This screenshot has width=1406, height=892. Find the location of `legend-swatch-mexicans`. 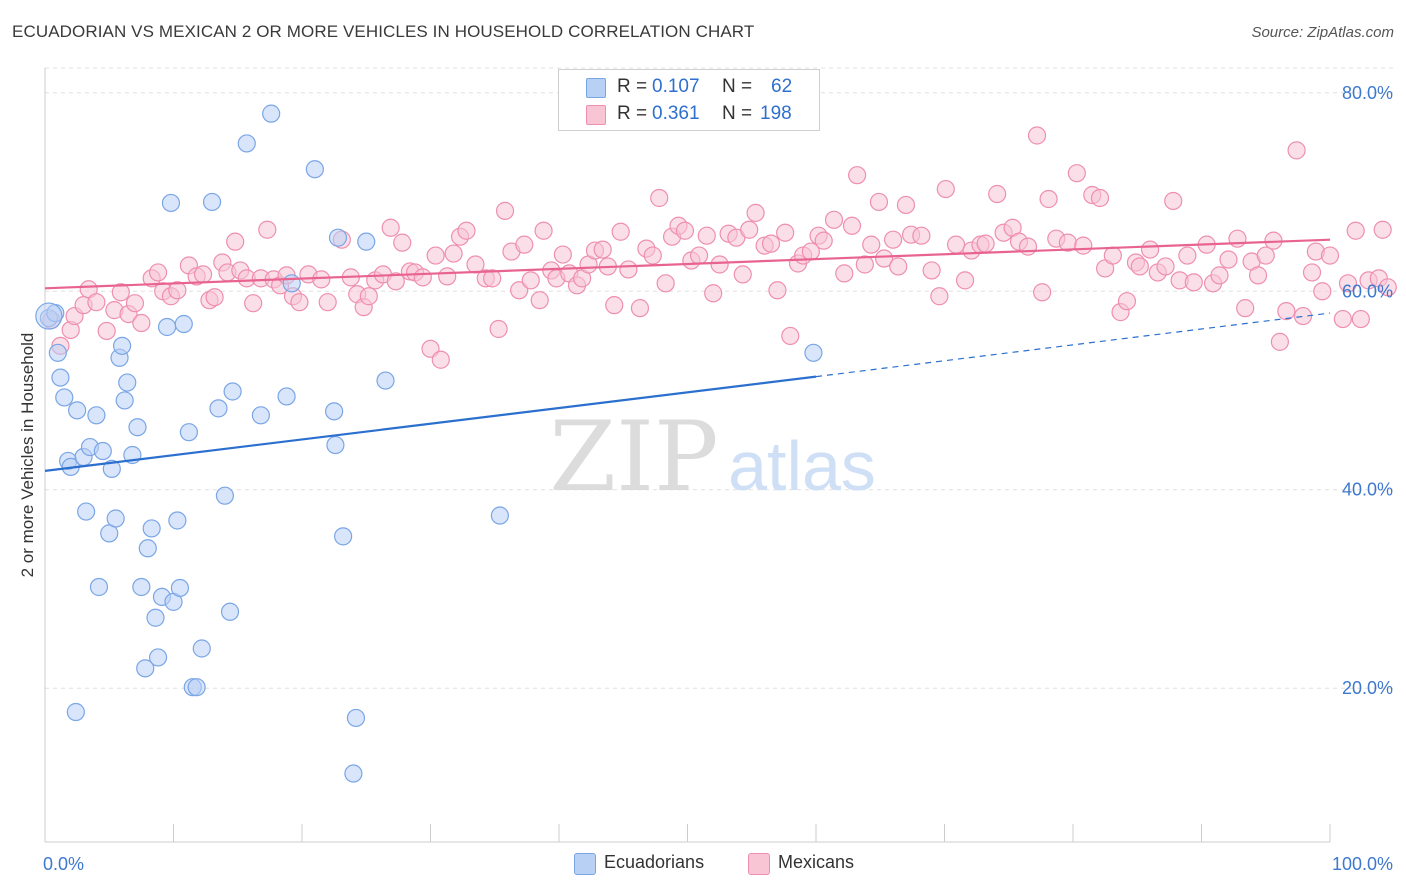

legend-swatch-mexicans is located at coordinates (759, 864).